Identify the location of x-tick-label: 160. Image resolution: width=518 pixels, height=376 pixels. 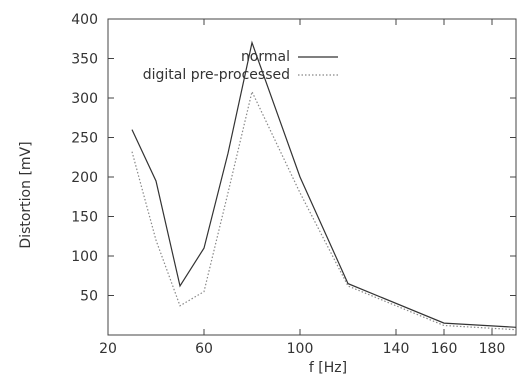
(444, 349).